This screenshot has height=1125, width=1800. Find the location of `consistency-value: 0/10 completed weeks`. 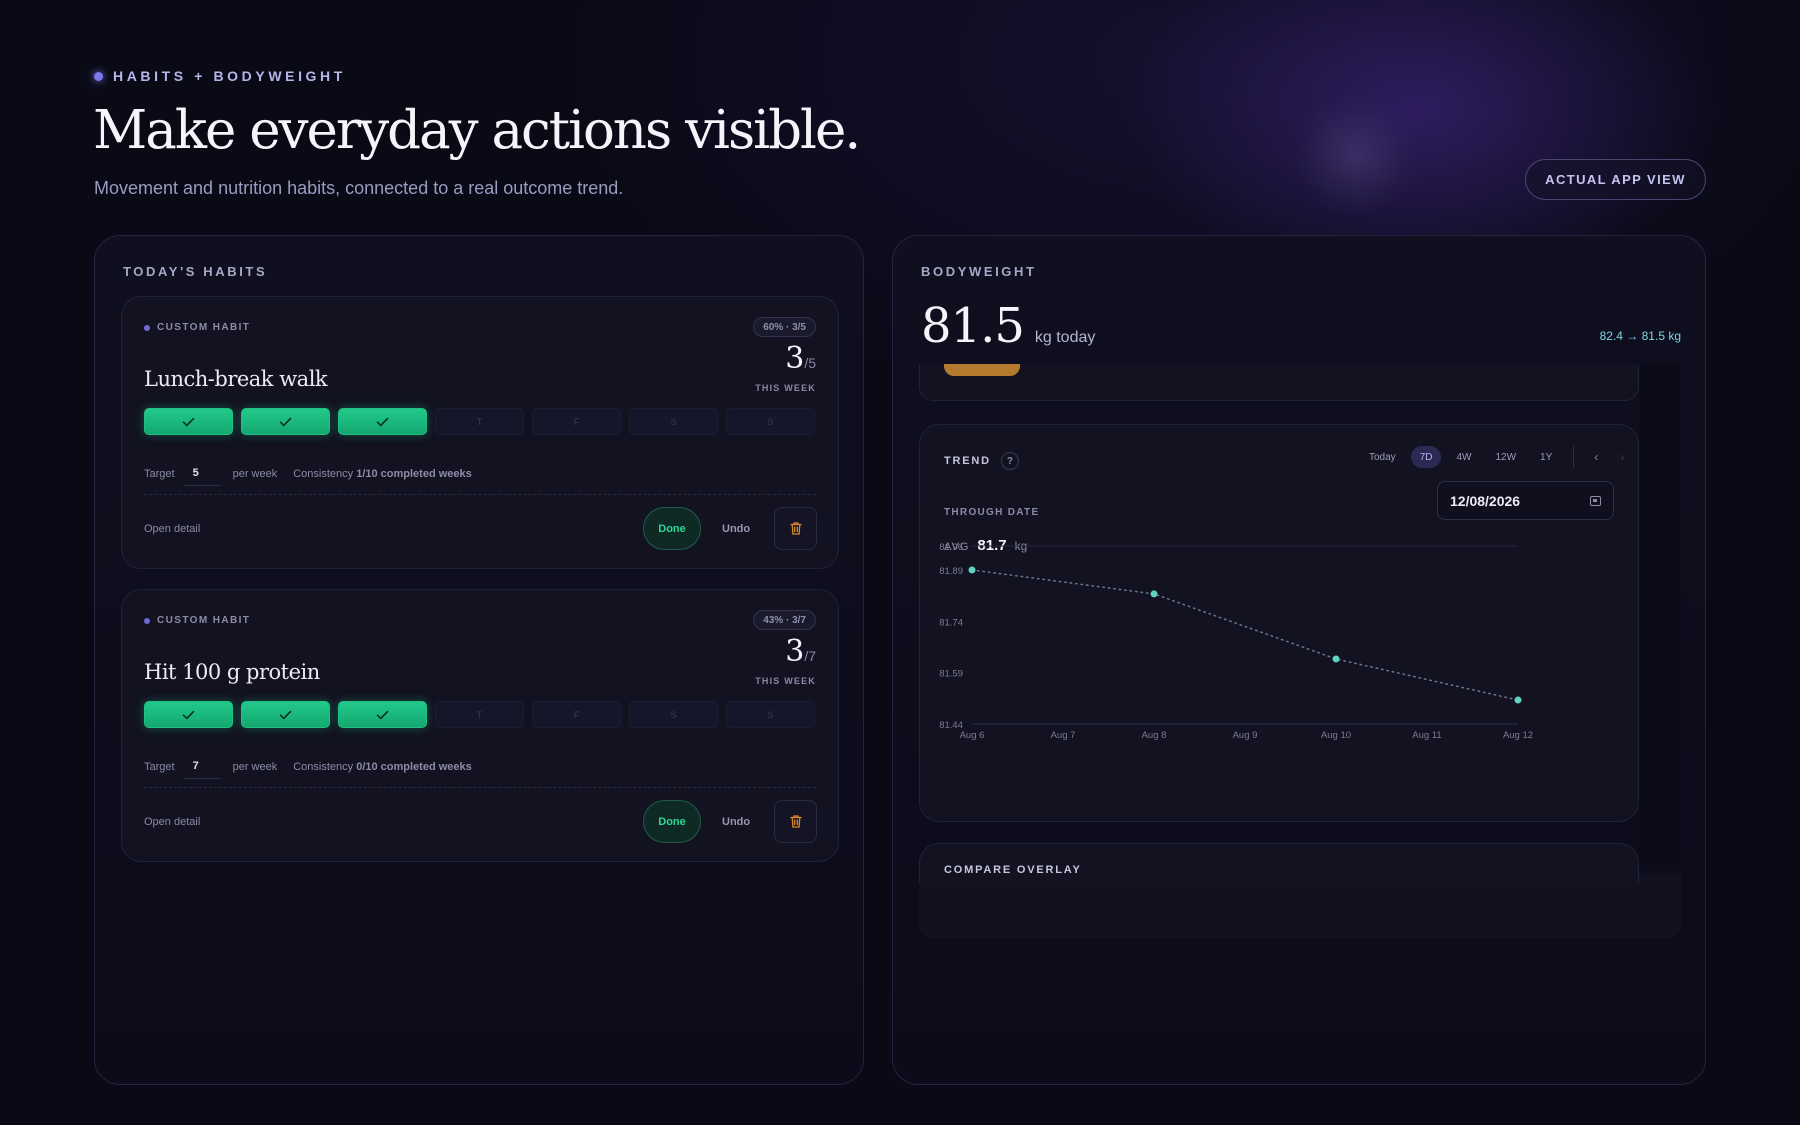

consistency-value: 0/10 completed weeks is located at coordinates (414, 767).